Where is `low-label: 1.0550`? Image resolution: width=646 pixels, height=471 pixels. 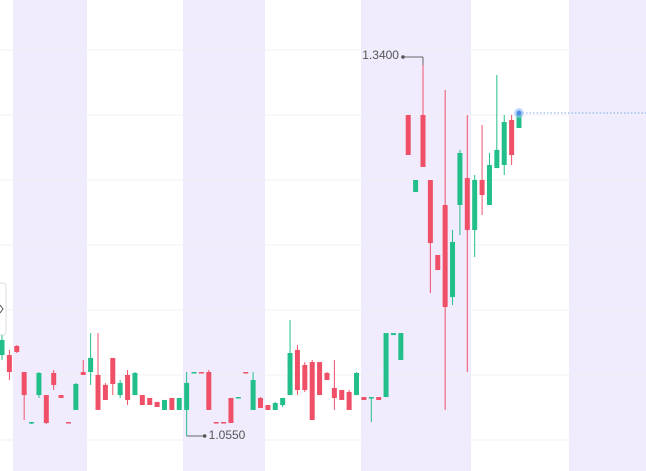 low-label: 1.0550 is located at coordinates (227, 435).